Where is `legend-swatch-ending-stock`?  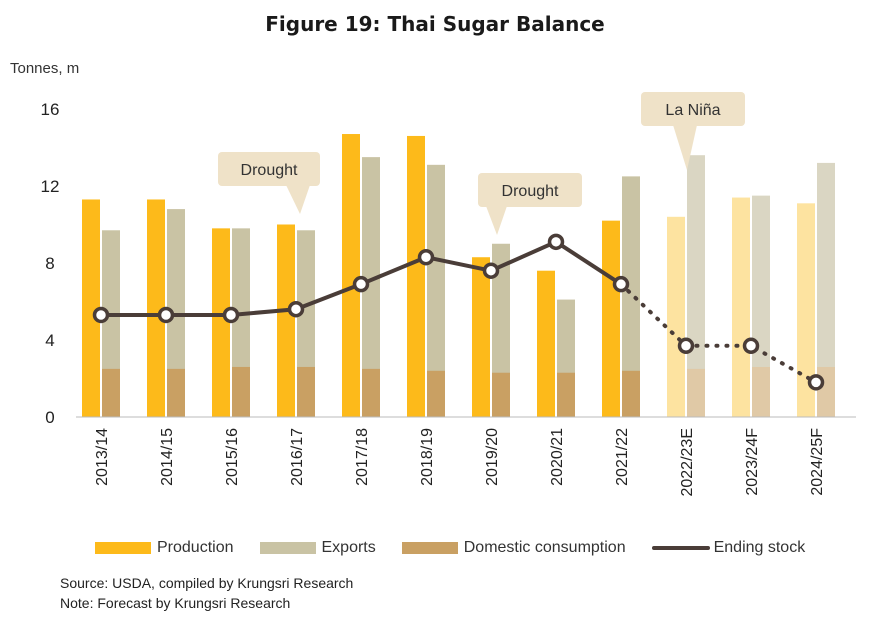 legend-swatch-ending-stock is located at coordinates (680, 548).